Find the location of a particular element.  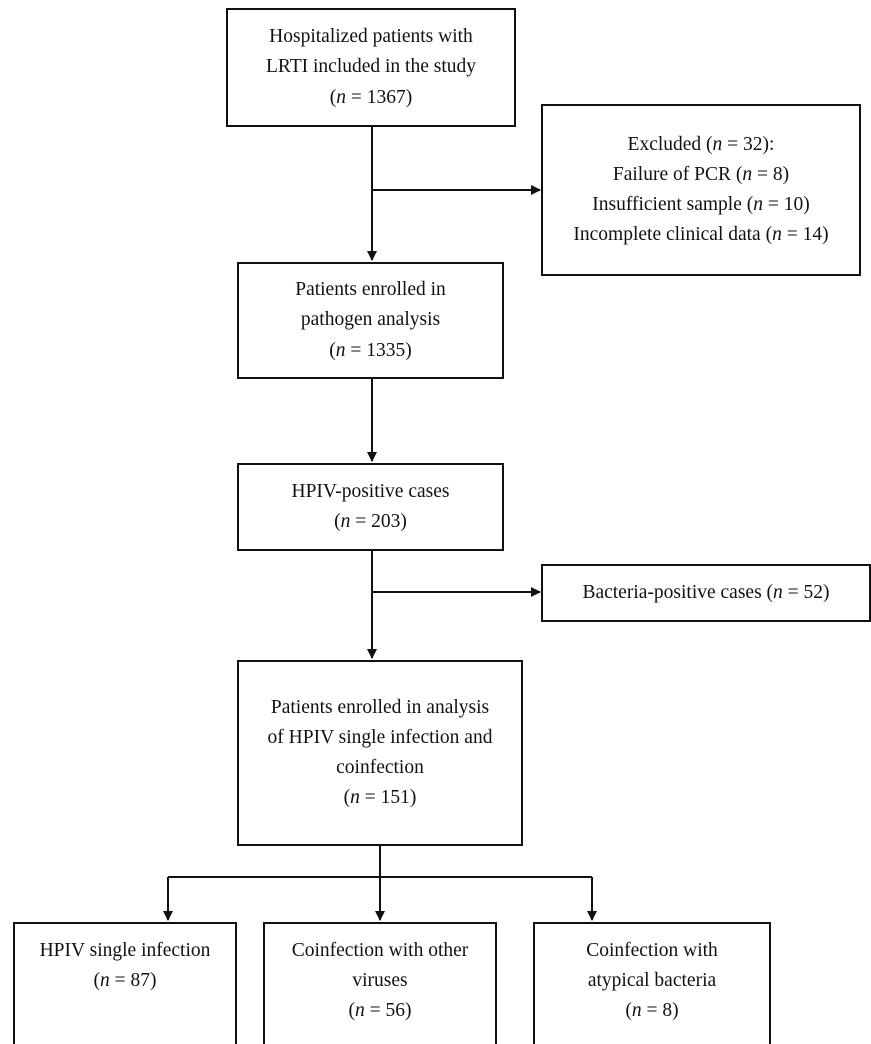

excluded-heading: Excluded (n = 32): is located at coordinates (701, 144).